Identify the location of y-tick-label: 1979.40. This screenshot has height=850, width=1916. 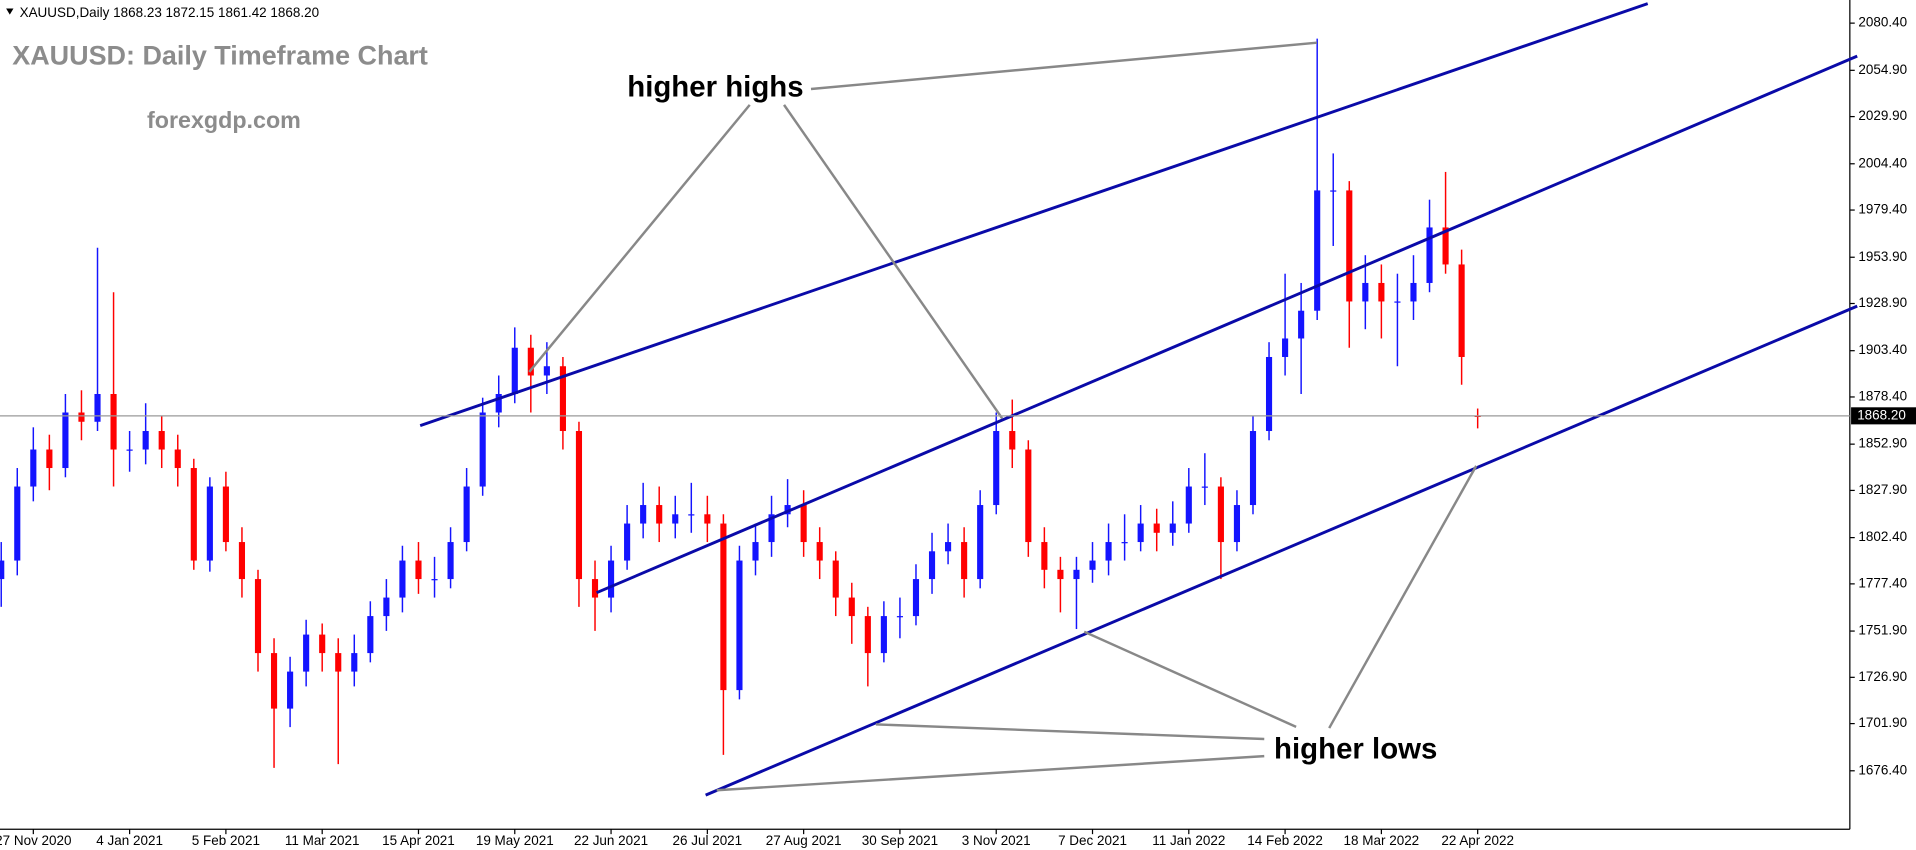
(1882, 209).